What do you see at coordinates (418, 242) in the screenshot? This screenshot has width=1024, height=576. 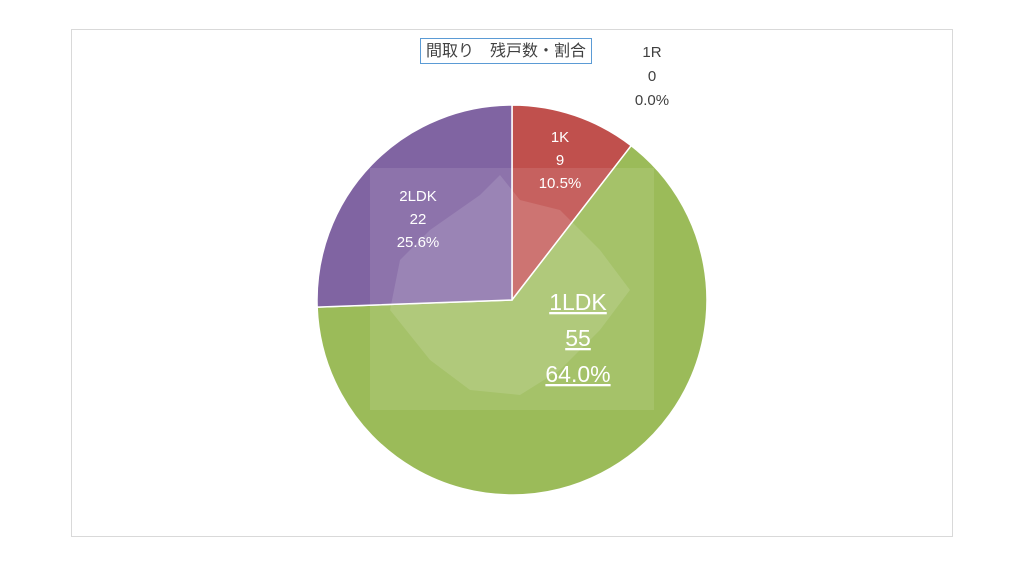 I see `data-label-2ldk-percent: 25.6%` at bounding box center [418, 242].